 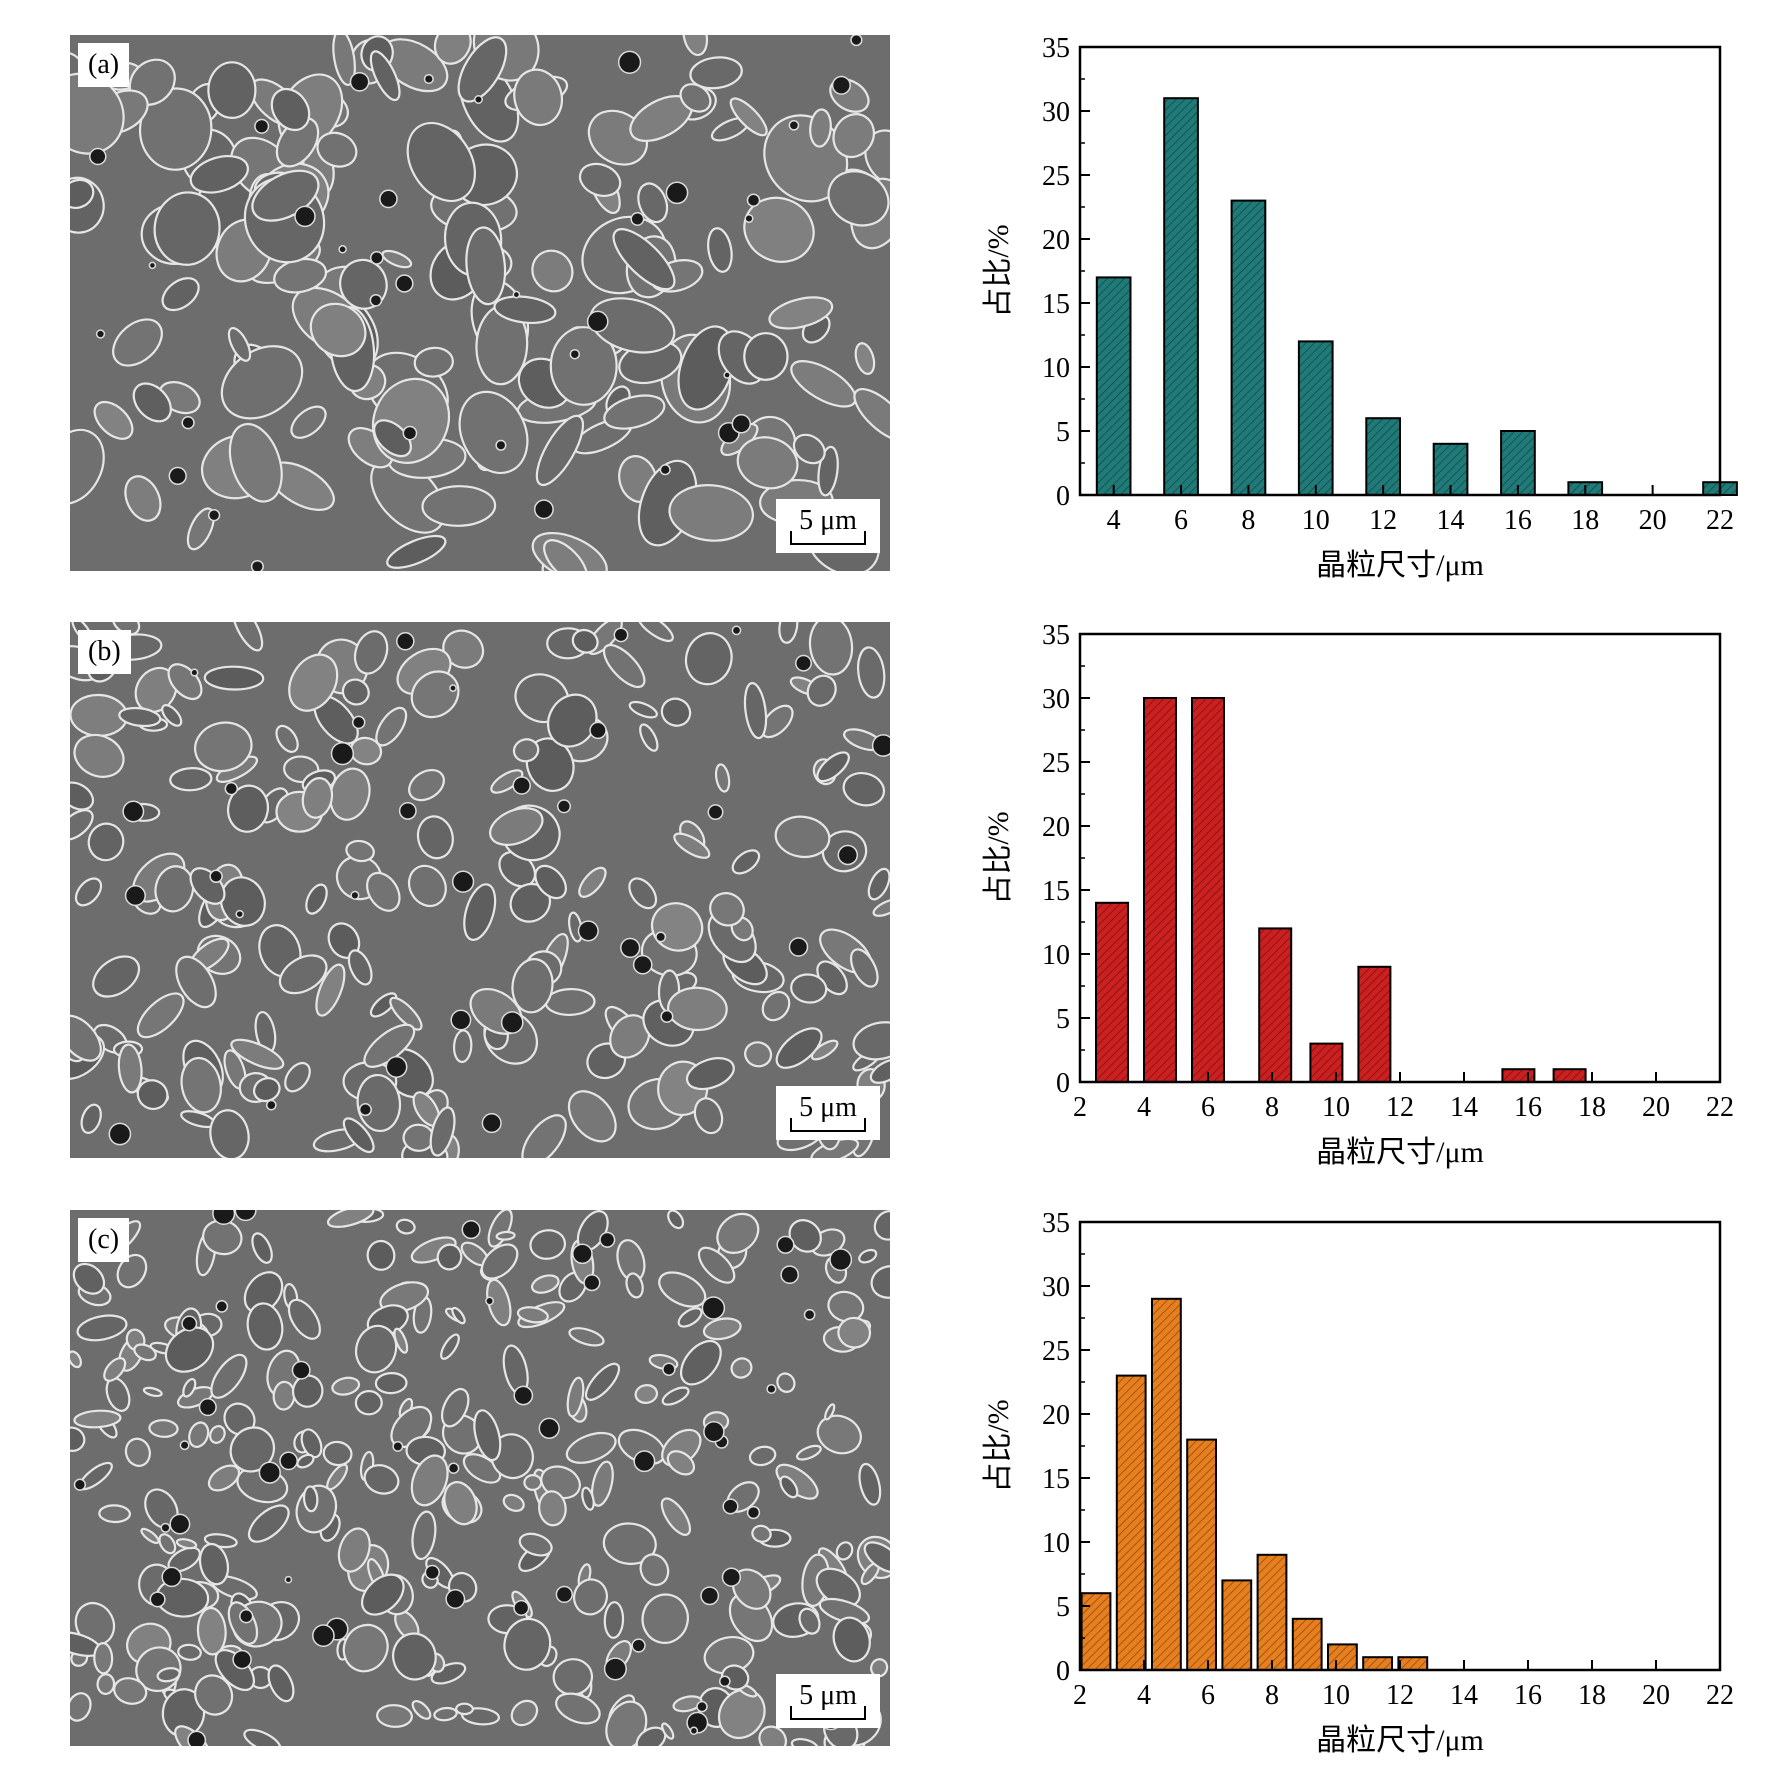 I want to click on y-axis-label: 占比/%, so click(x=998, y=270).